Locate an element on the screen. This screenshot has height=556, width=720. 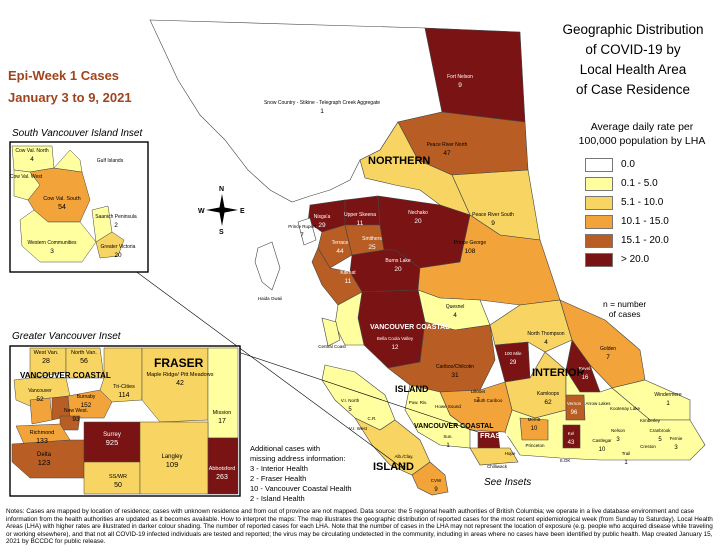
lha-prince-rupert is located at coordinates (307, 231).